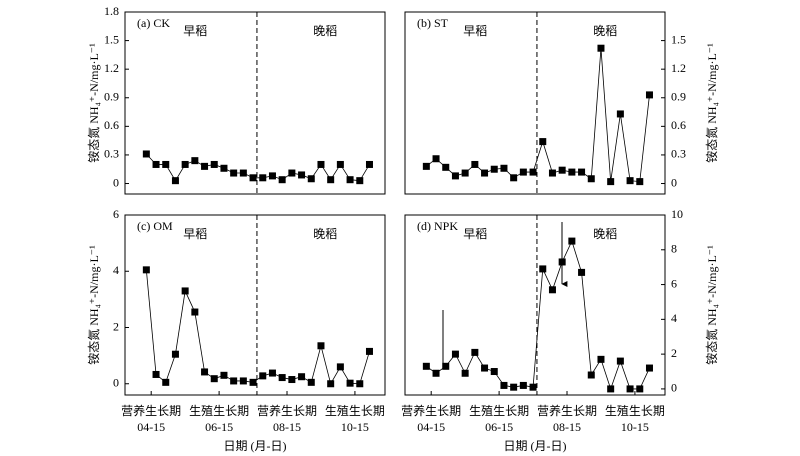 The width and height of the screenshot is (800, 456). What do you see at coordinates (674, 318) in the screenshot?
I see `y-tick-label: 4` at bounding box center [674, 318].